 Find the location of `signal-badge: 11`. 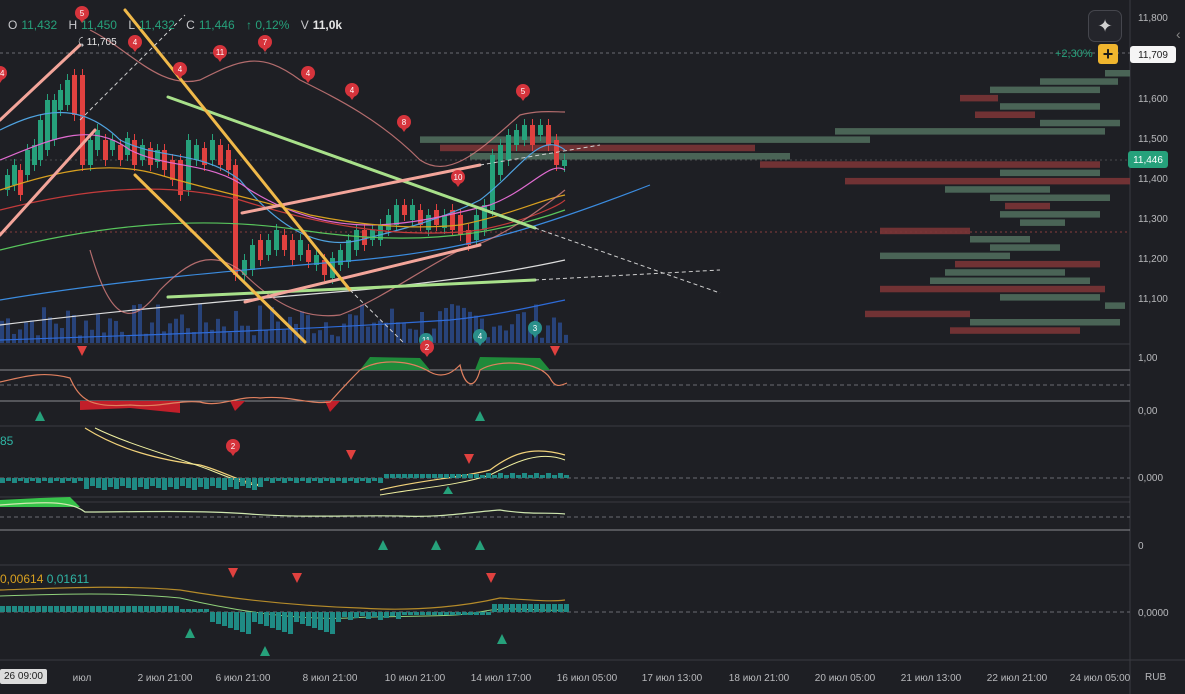

signal-badge: 11 is located at coordinates (220, 53).